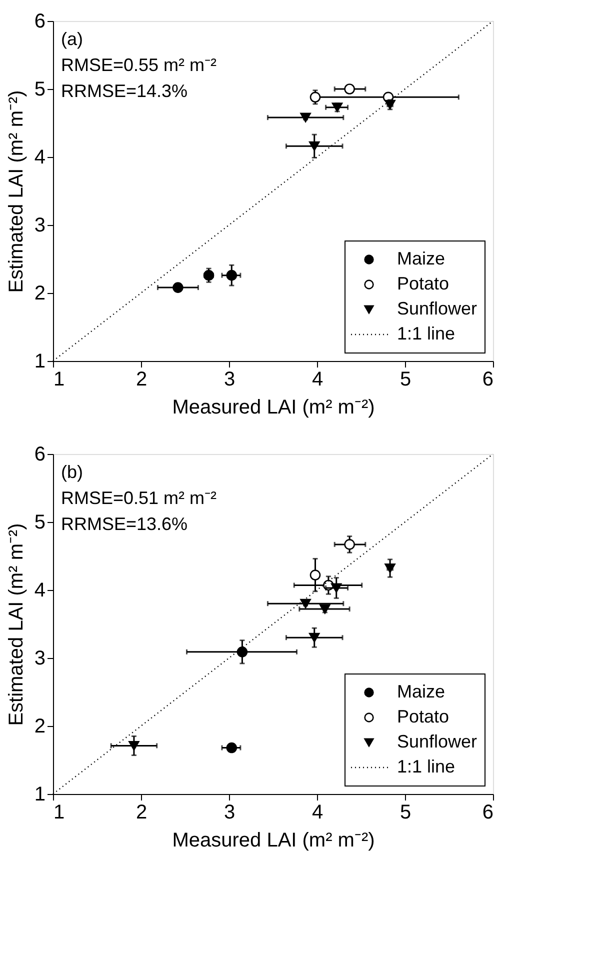 The height and width of the screenshot is (958, 603). What do you see at coordinates (72, 472) in the screenshot?
I see `annotation: (b)` at bounding box center [72, 472].